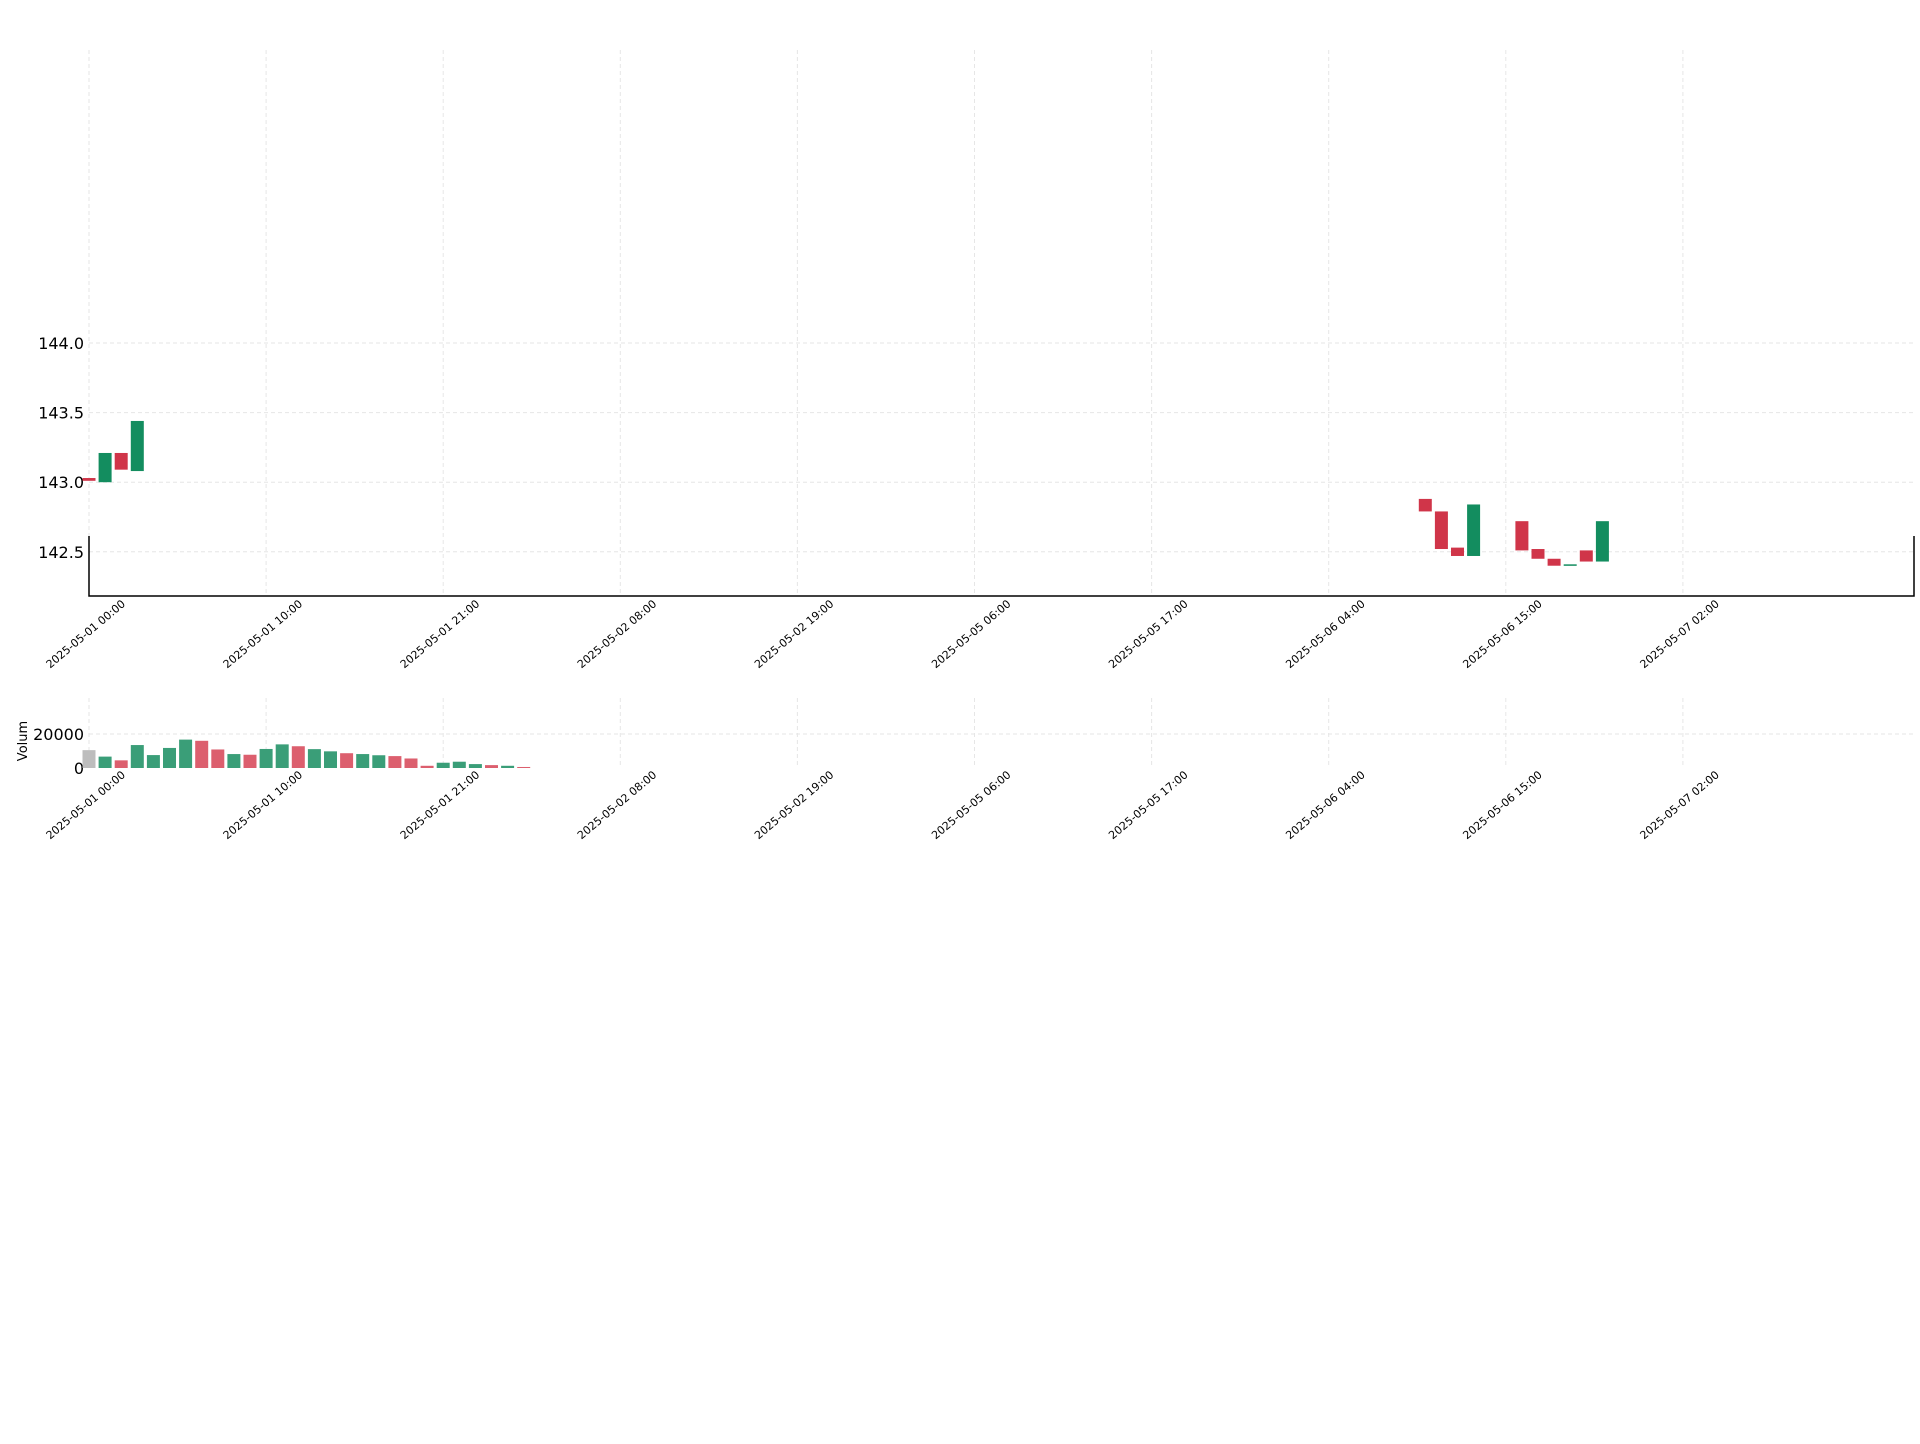  What do you see at coordinates (1001, 566) in the screenshot?
I see `price-axis-frame` at bounding box center [1001, 566].